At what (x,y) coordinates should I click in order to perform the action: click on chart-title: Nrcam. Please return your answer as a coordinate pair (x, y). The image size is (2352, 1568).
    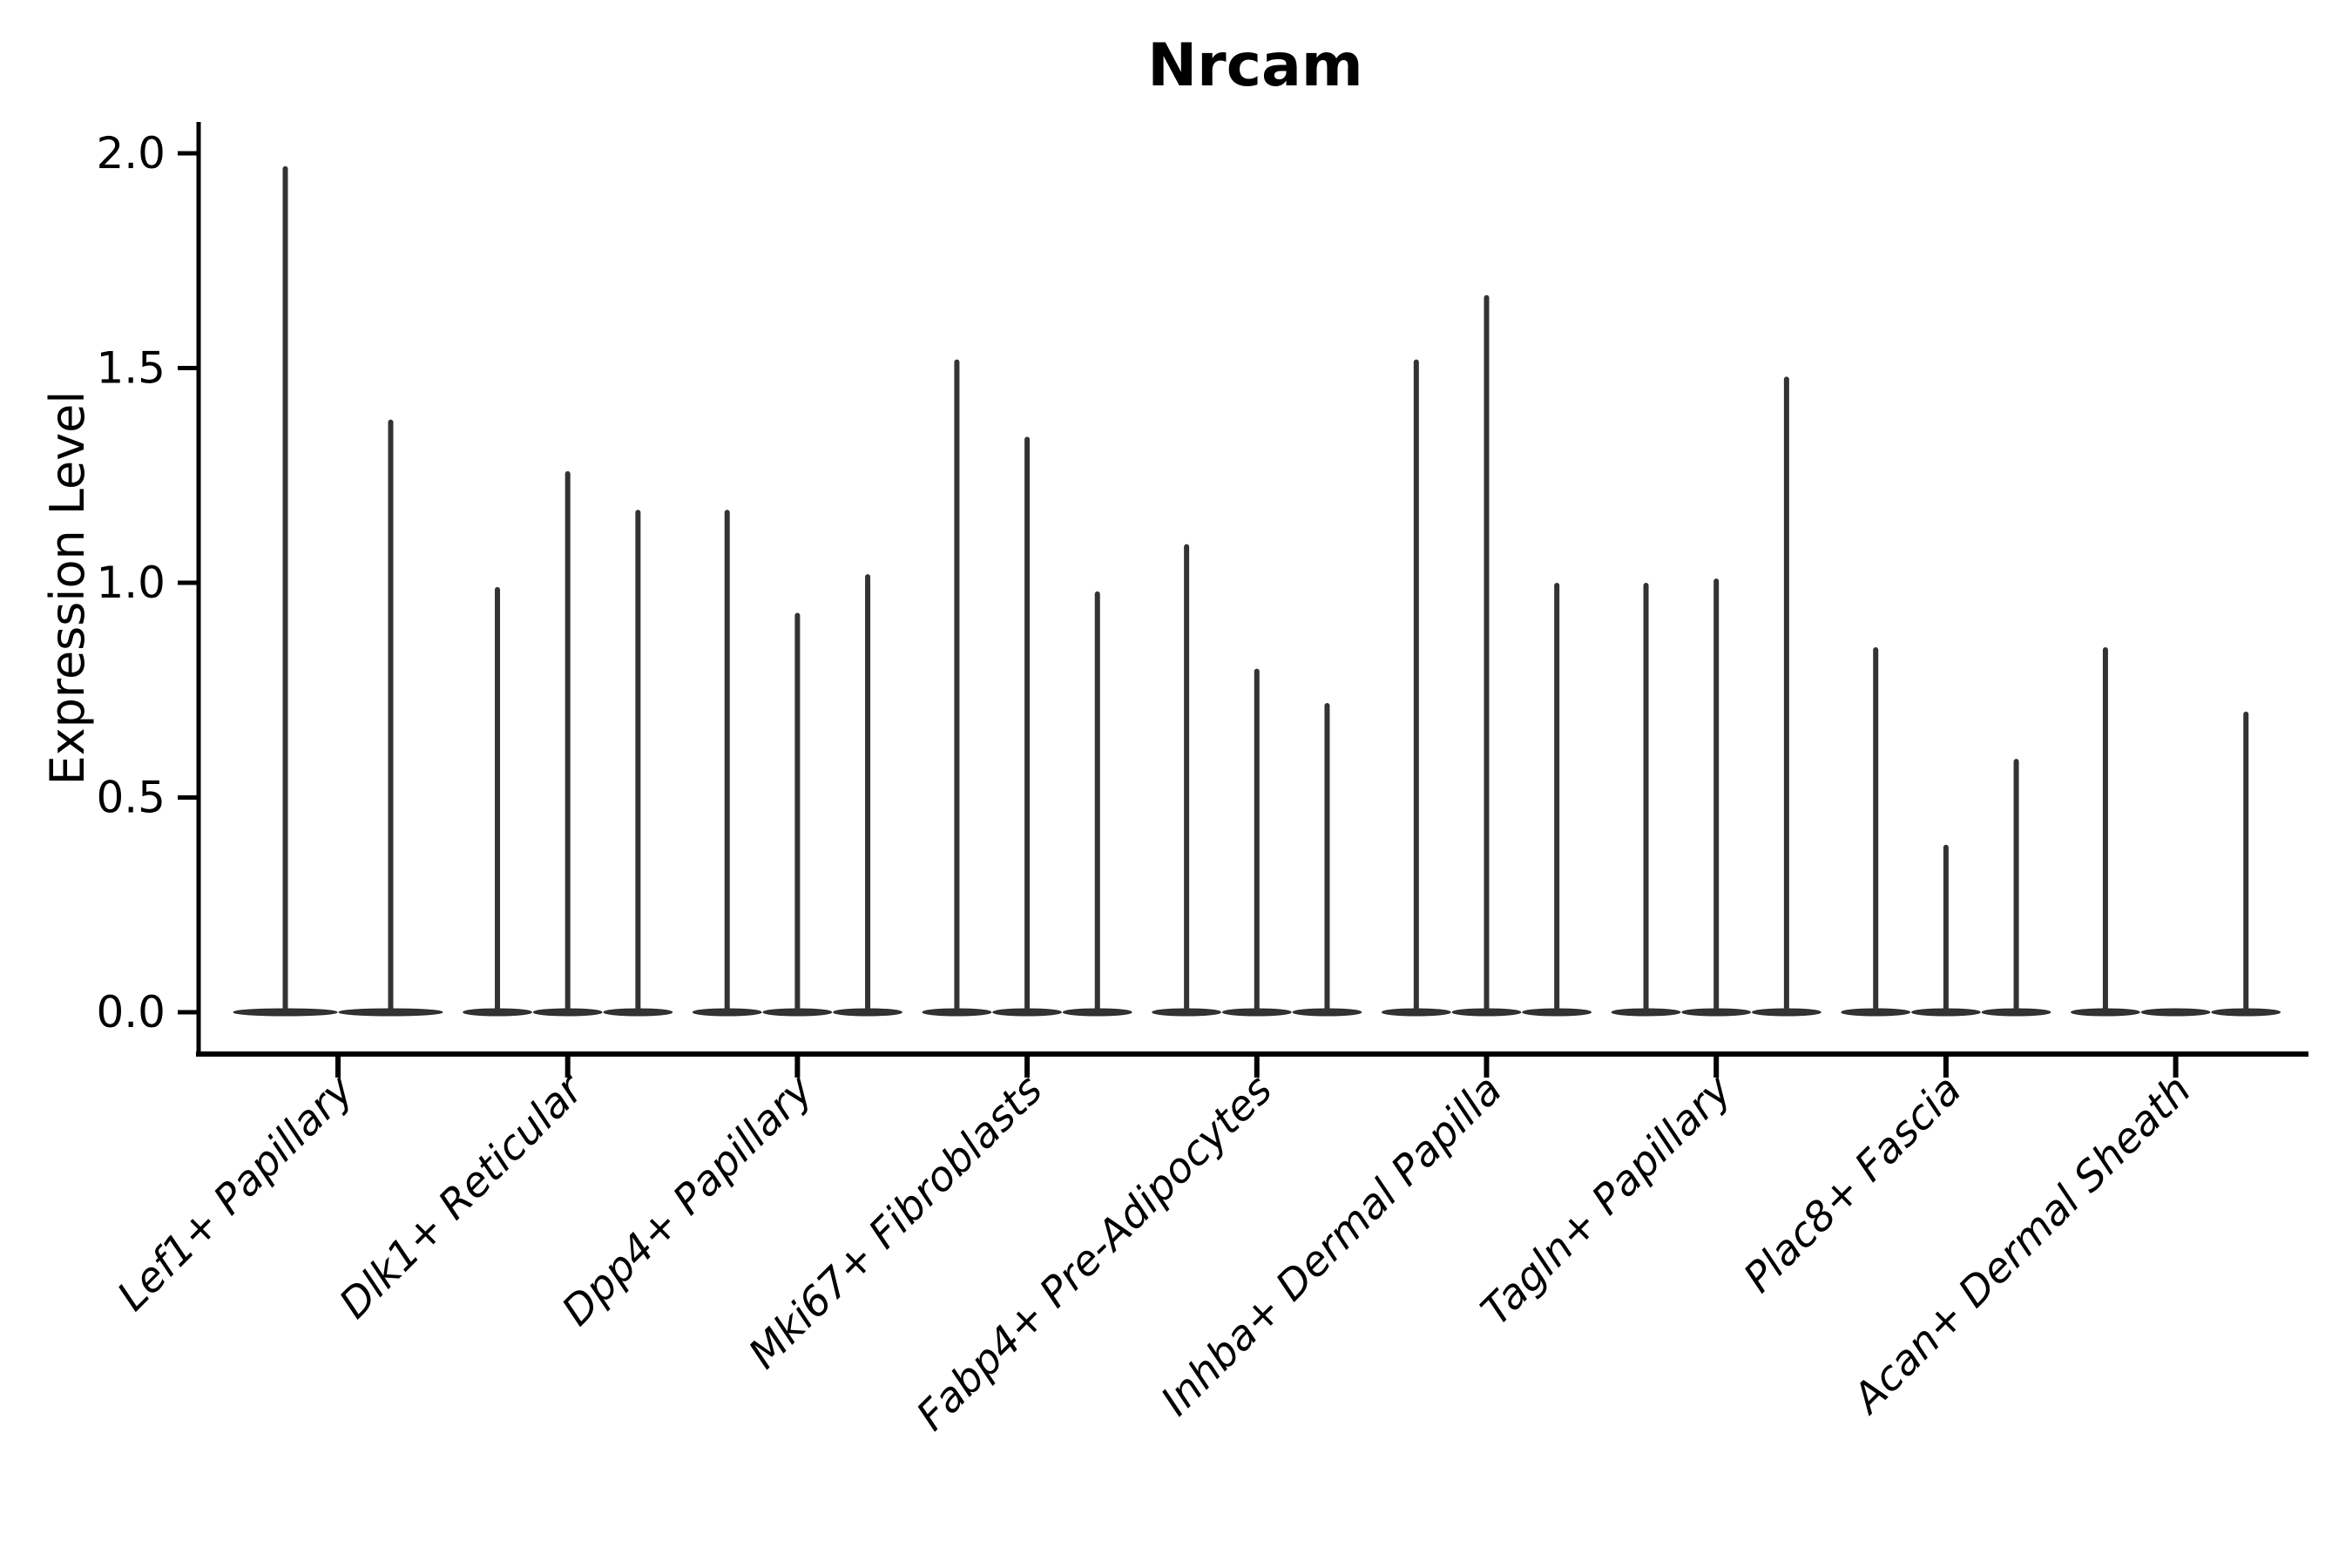
    Looking at the image, I should click on (1255, 66).